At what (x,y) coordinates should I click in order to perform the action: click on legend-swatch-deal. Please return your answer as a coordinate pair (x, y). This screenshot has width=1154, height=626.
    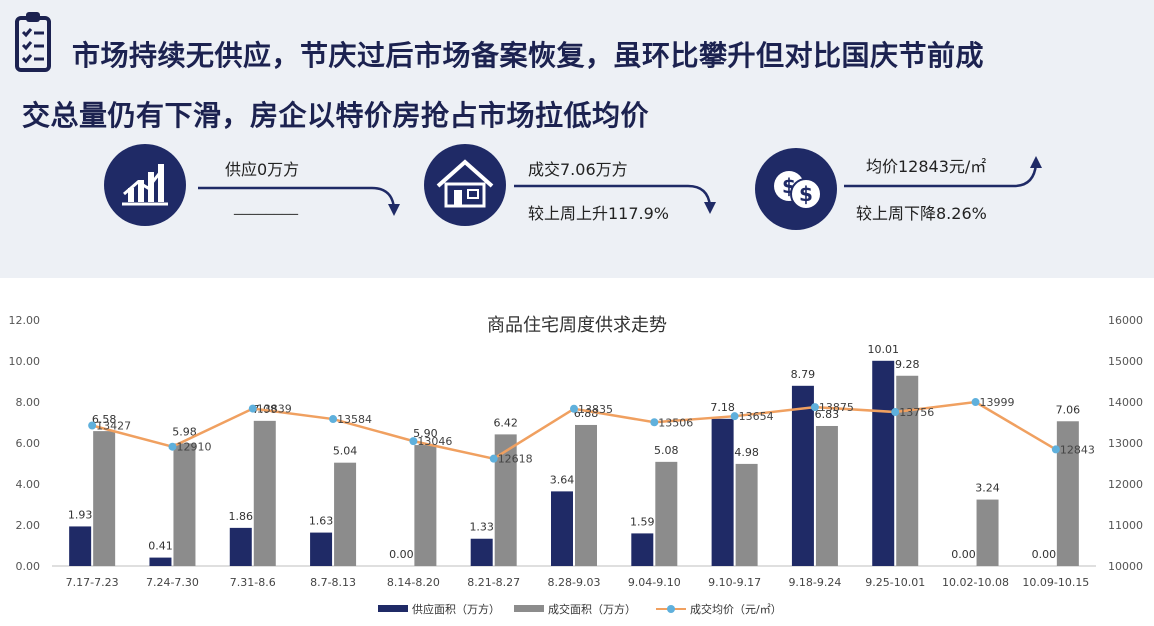
    Looking at the image, I should click on (529, 608).